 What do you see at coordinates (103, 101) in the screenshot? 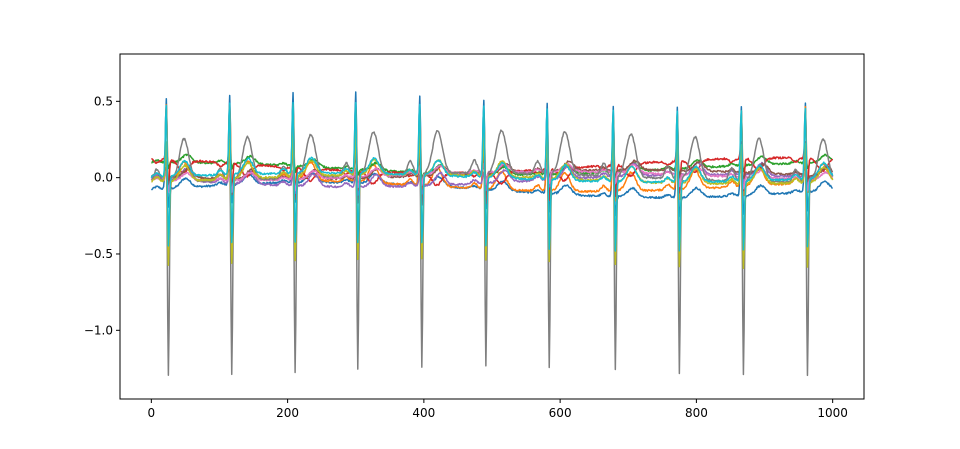
I see `y-tick-label: 0.5` at bounding box center [103, 101].